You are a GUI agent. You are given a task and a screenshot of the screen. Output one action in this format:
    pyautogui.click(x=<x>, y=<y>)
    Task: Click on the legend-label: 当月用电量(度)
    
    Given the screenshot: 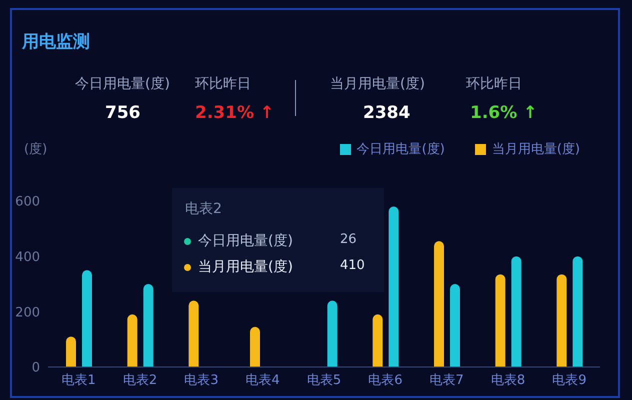 What is the action you would take?
    pyautogui.click(x=535, y=149)
    